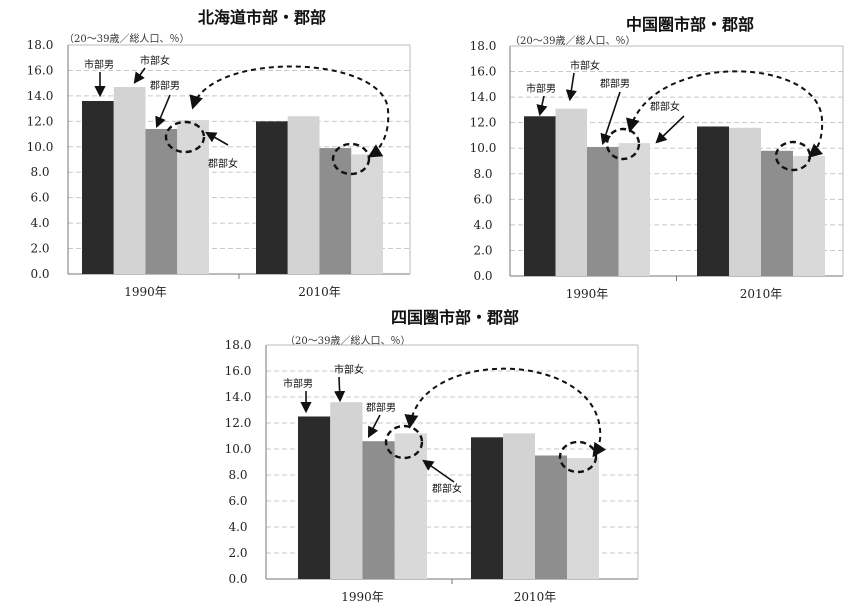 This screenshot has width=845, height=610. Describe the element at coordinates (690, 24) in the screenshot. I see `chart-title: 中国圏市部・郡部` at that location.